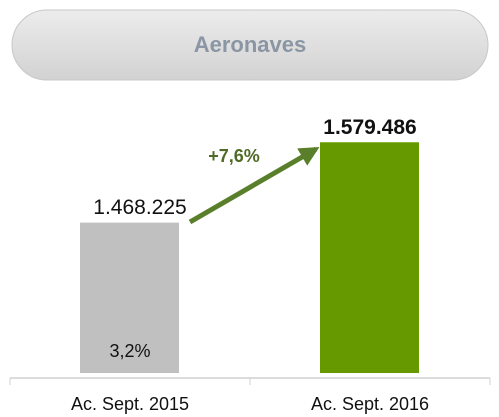 Image resolution: width=499 pixels, height=417 pixels. What do you see at coordinates (369, 127) in the screenshot?
I see `value-label: 1.579.486` at bounding box center [369, 127].